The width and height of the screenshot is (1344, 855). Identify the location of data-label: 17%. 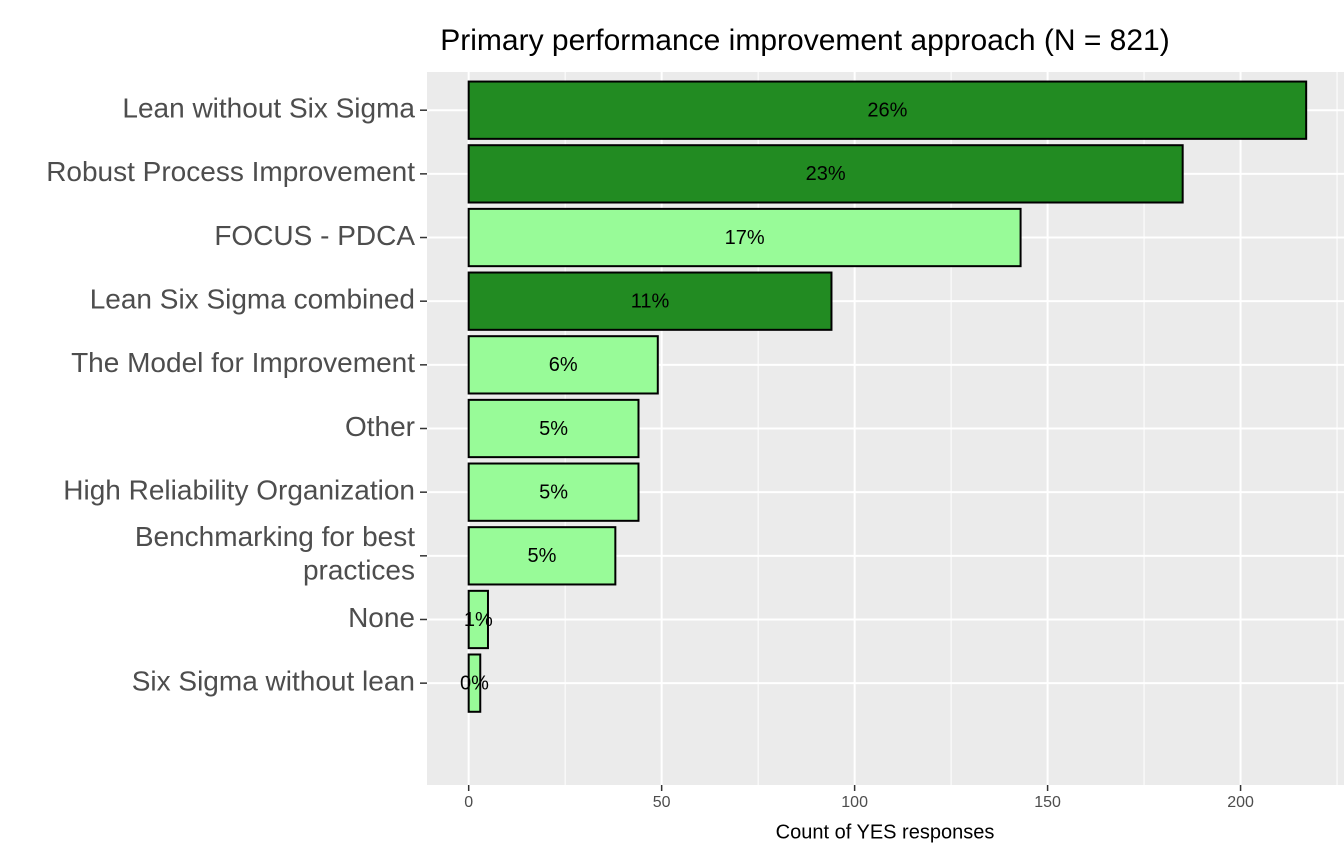
(745, 238).